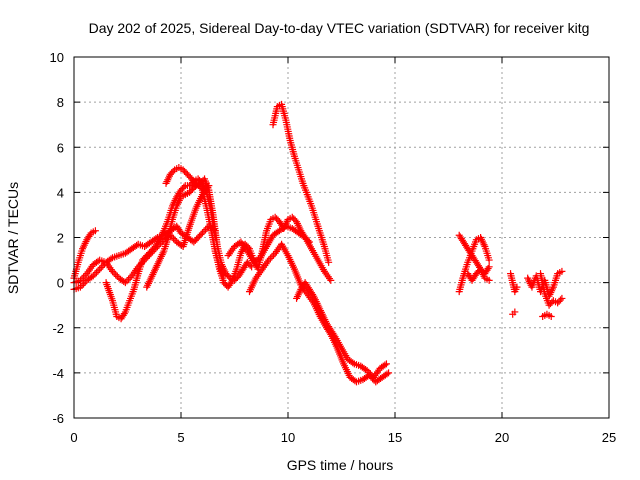 The image size is (640, 480). I want to click on y-tick-label: -6, so click(58, 418).